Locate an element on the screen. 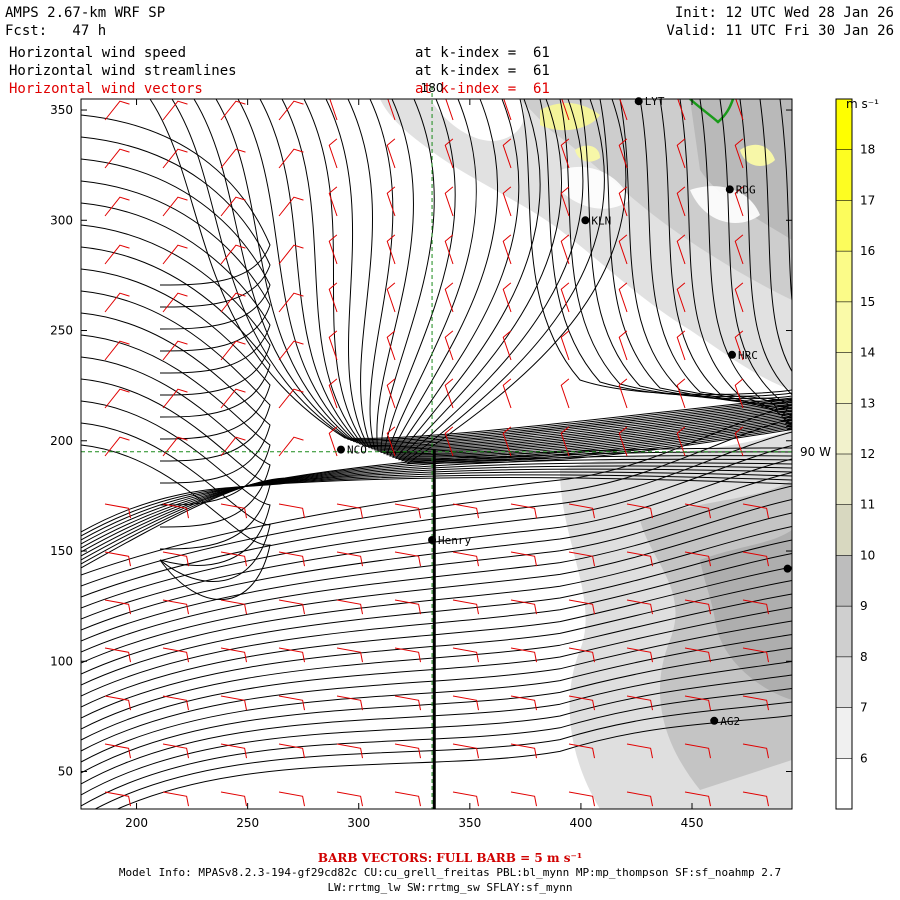  station-label: HRC is located at coordinates (748, 355).